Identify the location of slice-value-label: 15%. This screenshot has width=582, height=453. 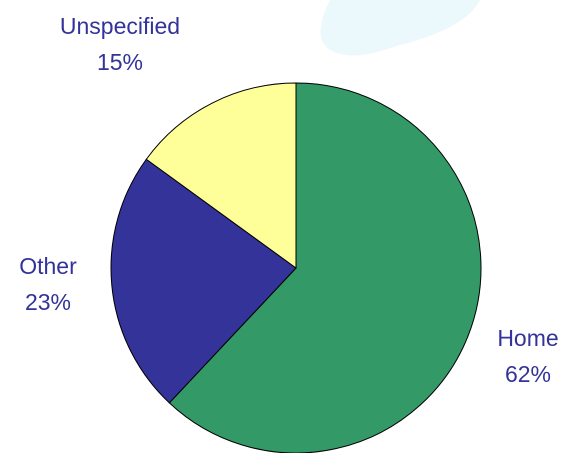
(120, 62).